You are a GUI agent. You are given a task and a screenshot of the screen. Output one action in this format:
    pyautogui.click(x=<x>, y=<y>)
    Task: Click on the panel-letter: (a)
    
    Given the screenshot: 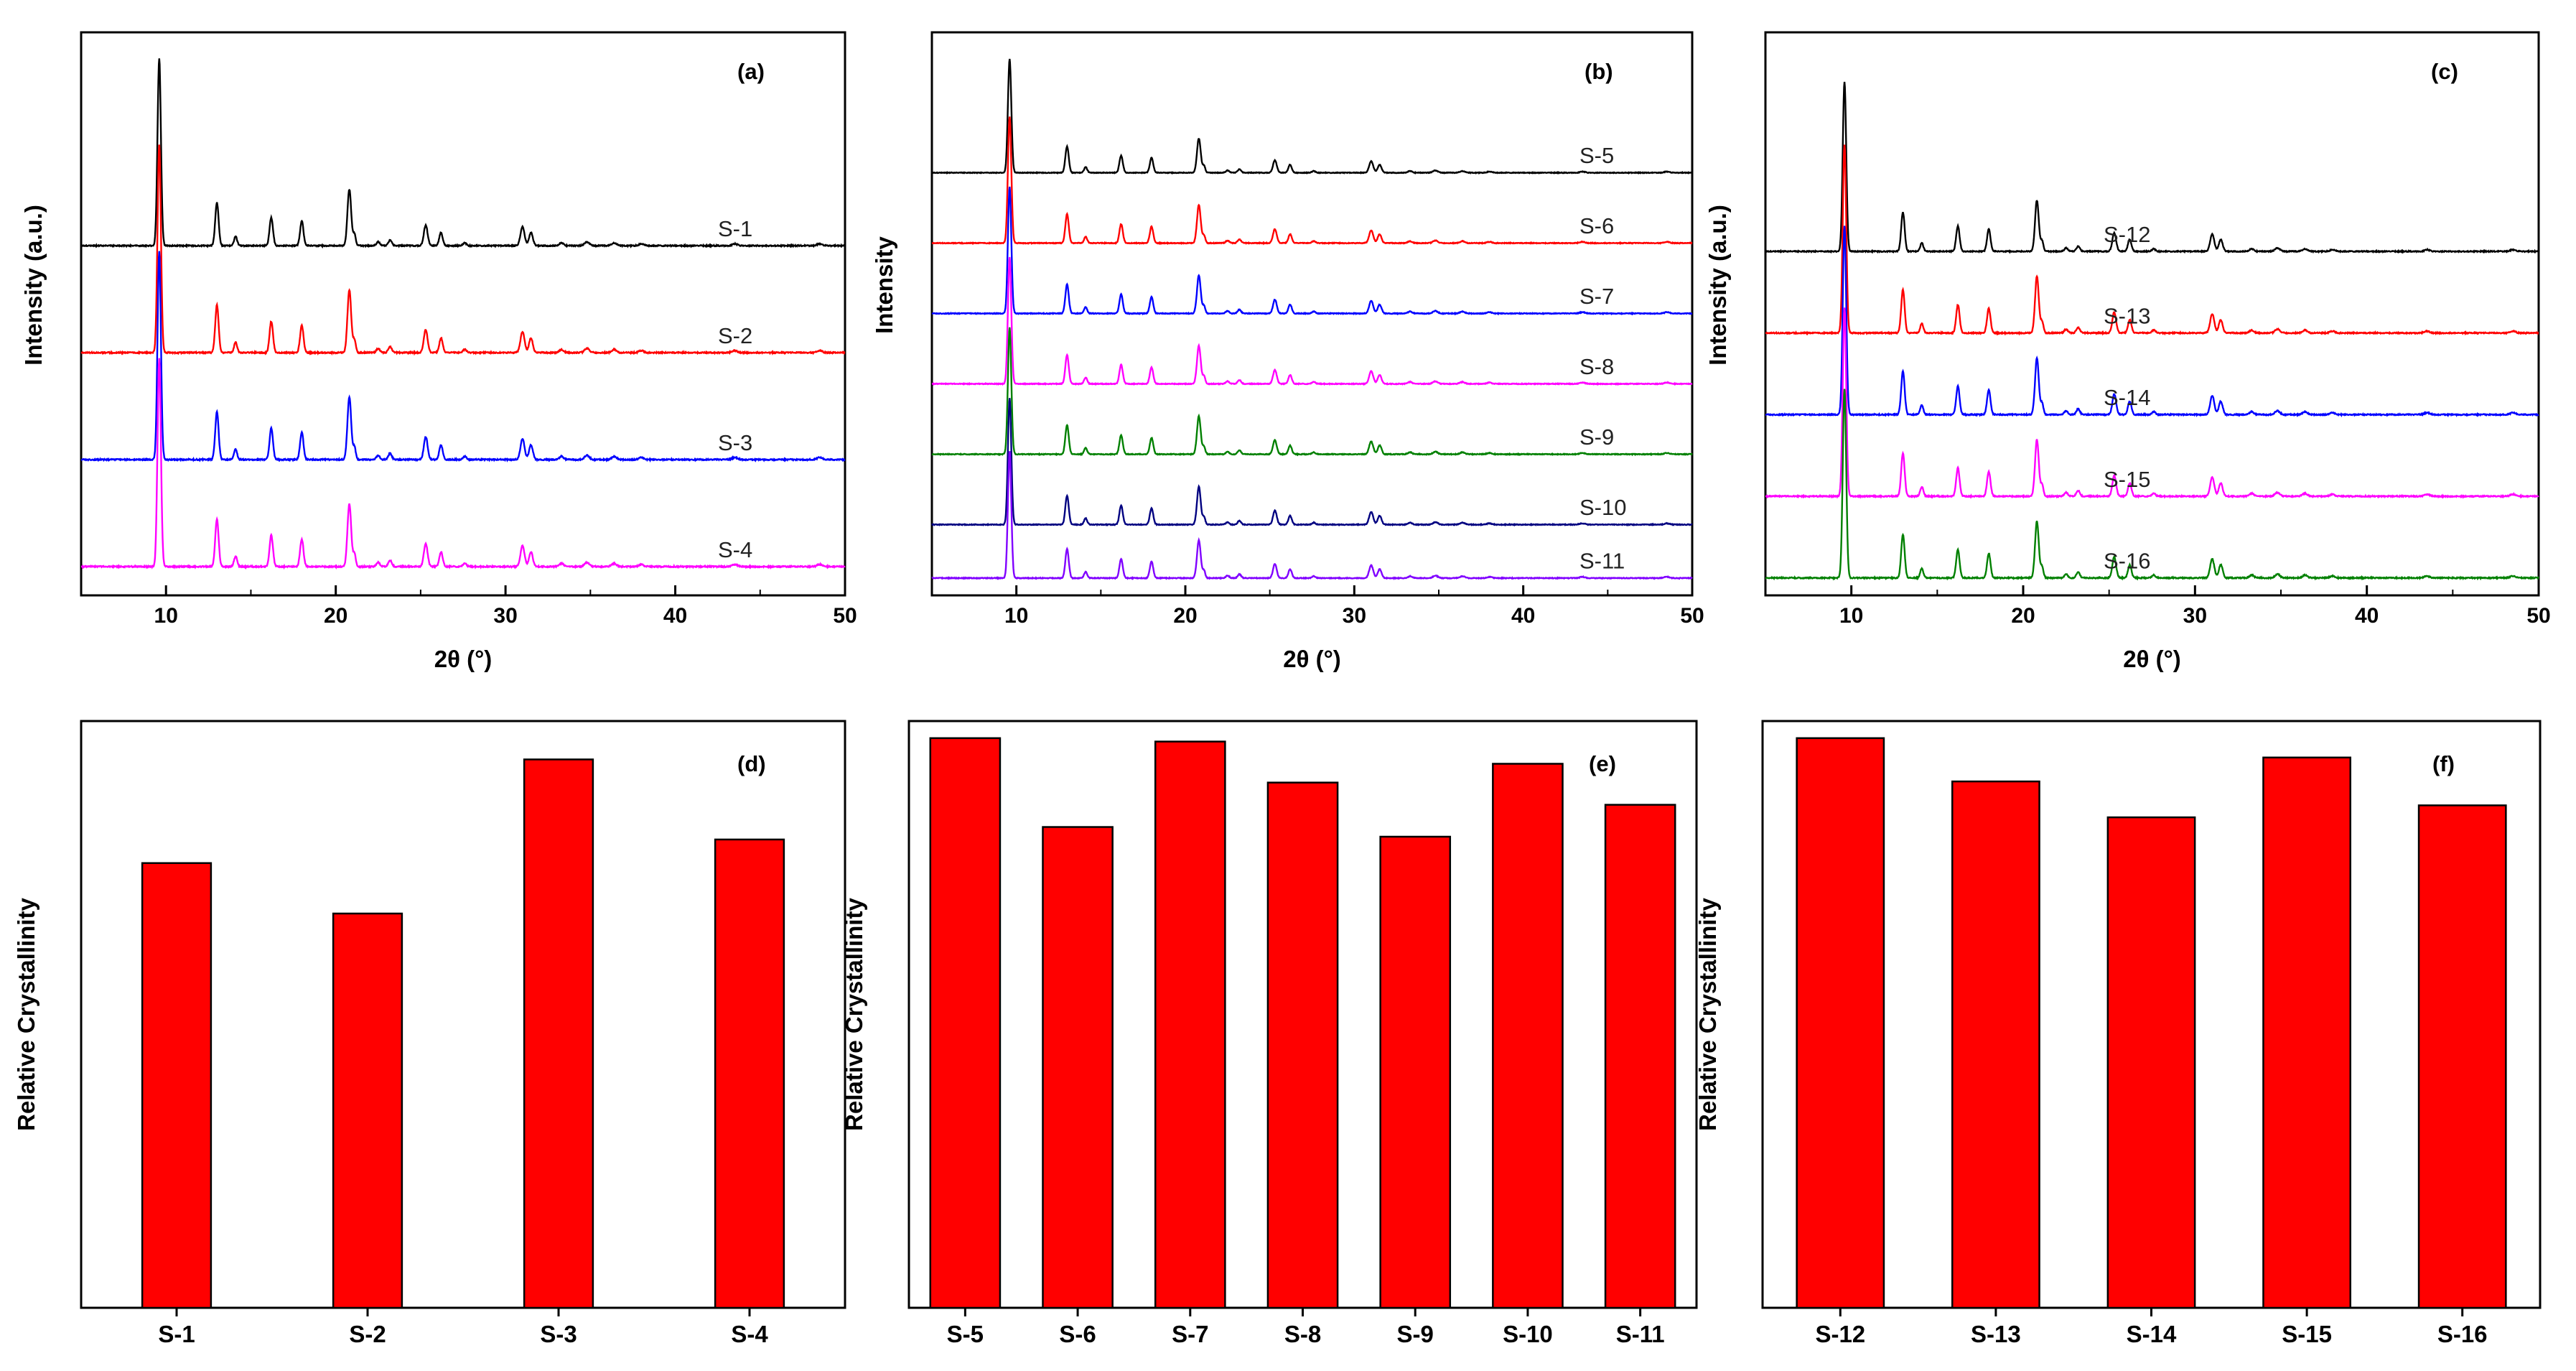 What is the action you would take?
    pyautogui.click(x=751, y=71)
    